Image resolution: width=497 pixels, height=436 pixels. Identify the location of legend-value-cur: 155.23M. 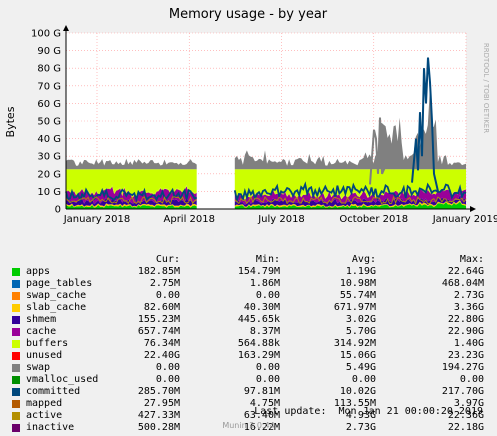
(158, 319).